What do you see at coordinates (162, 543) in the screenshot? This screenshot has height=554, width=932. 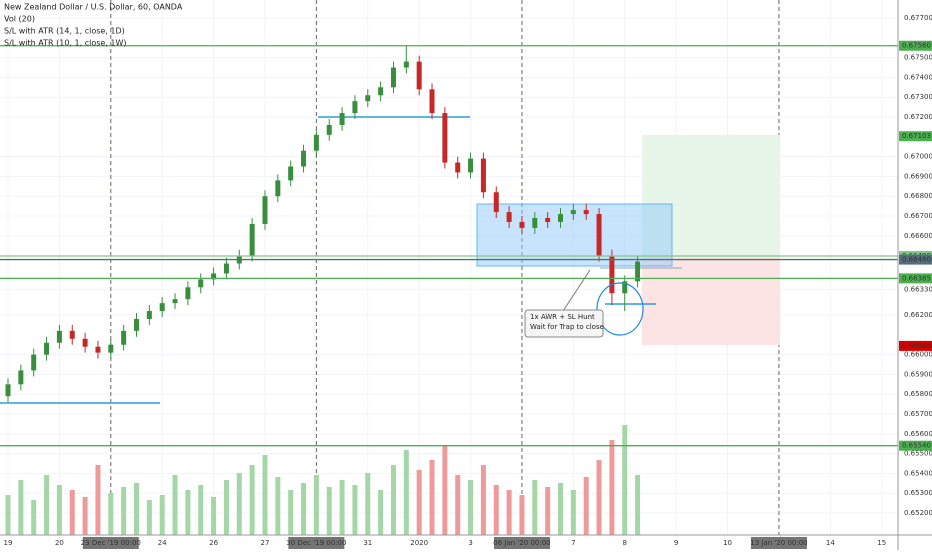 I see `x-tick-label: 24` at bounding box center [162, 543].